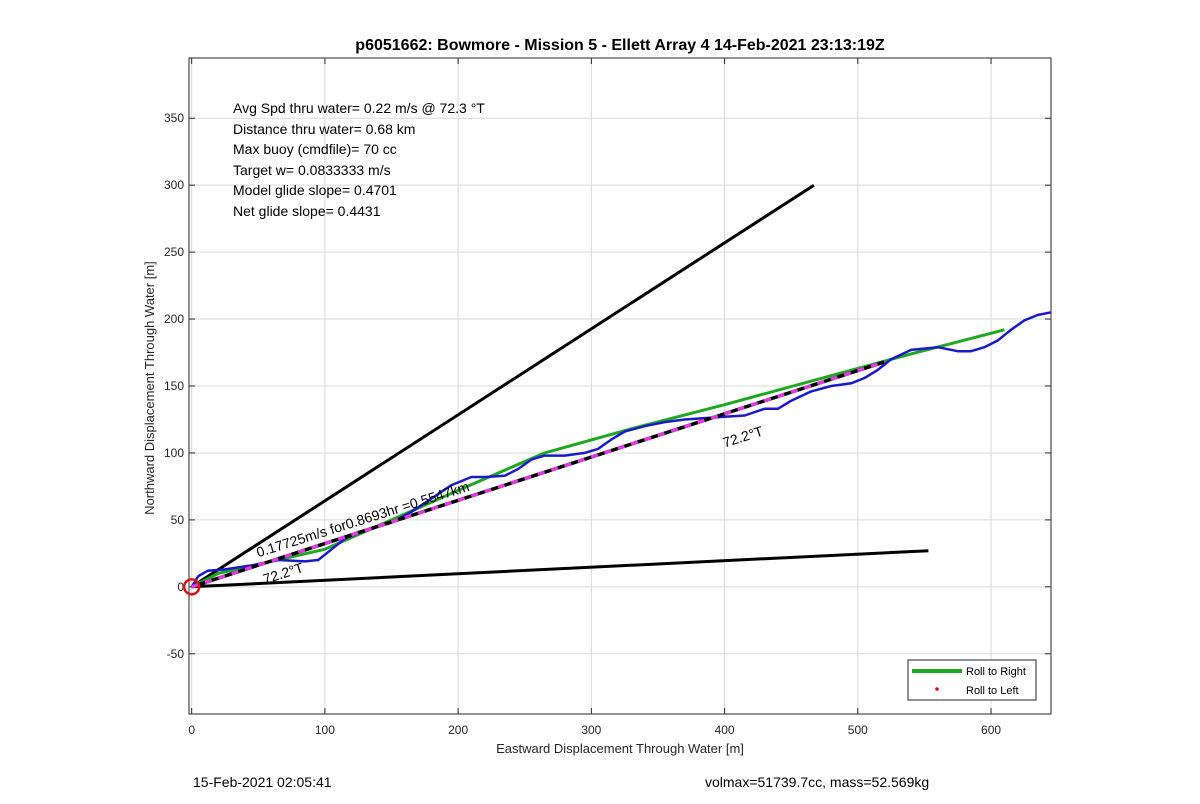  What do you see at coordinates (307, 211) in the screenshot?
I see `info-line: Net glide slope= 0.4431` at bounding box center [307, 211].